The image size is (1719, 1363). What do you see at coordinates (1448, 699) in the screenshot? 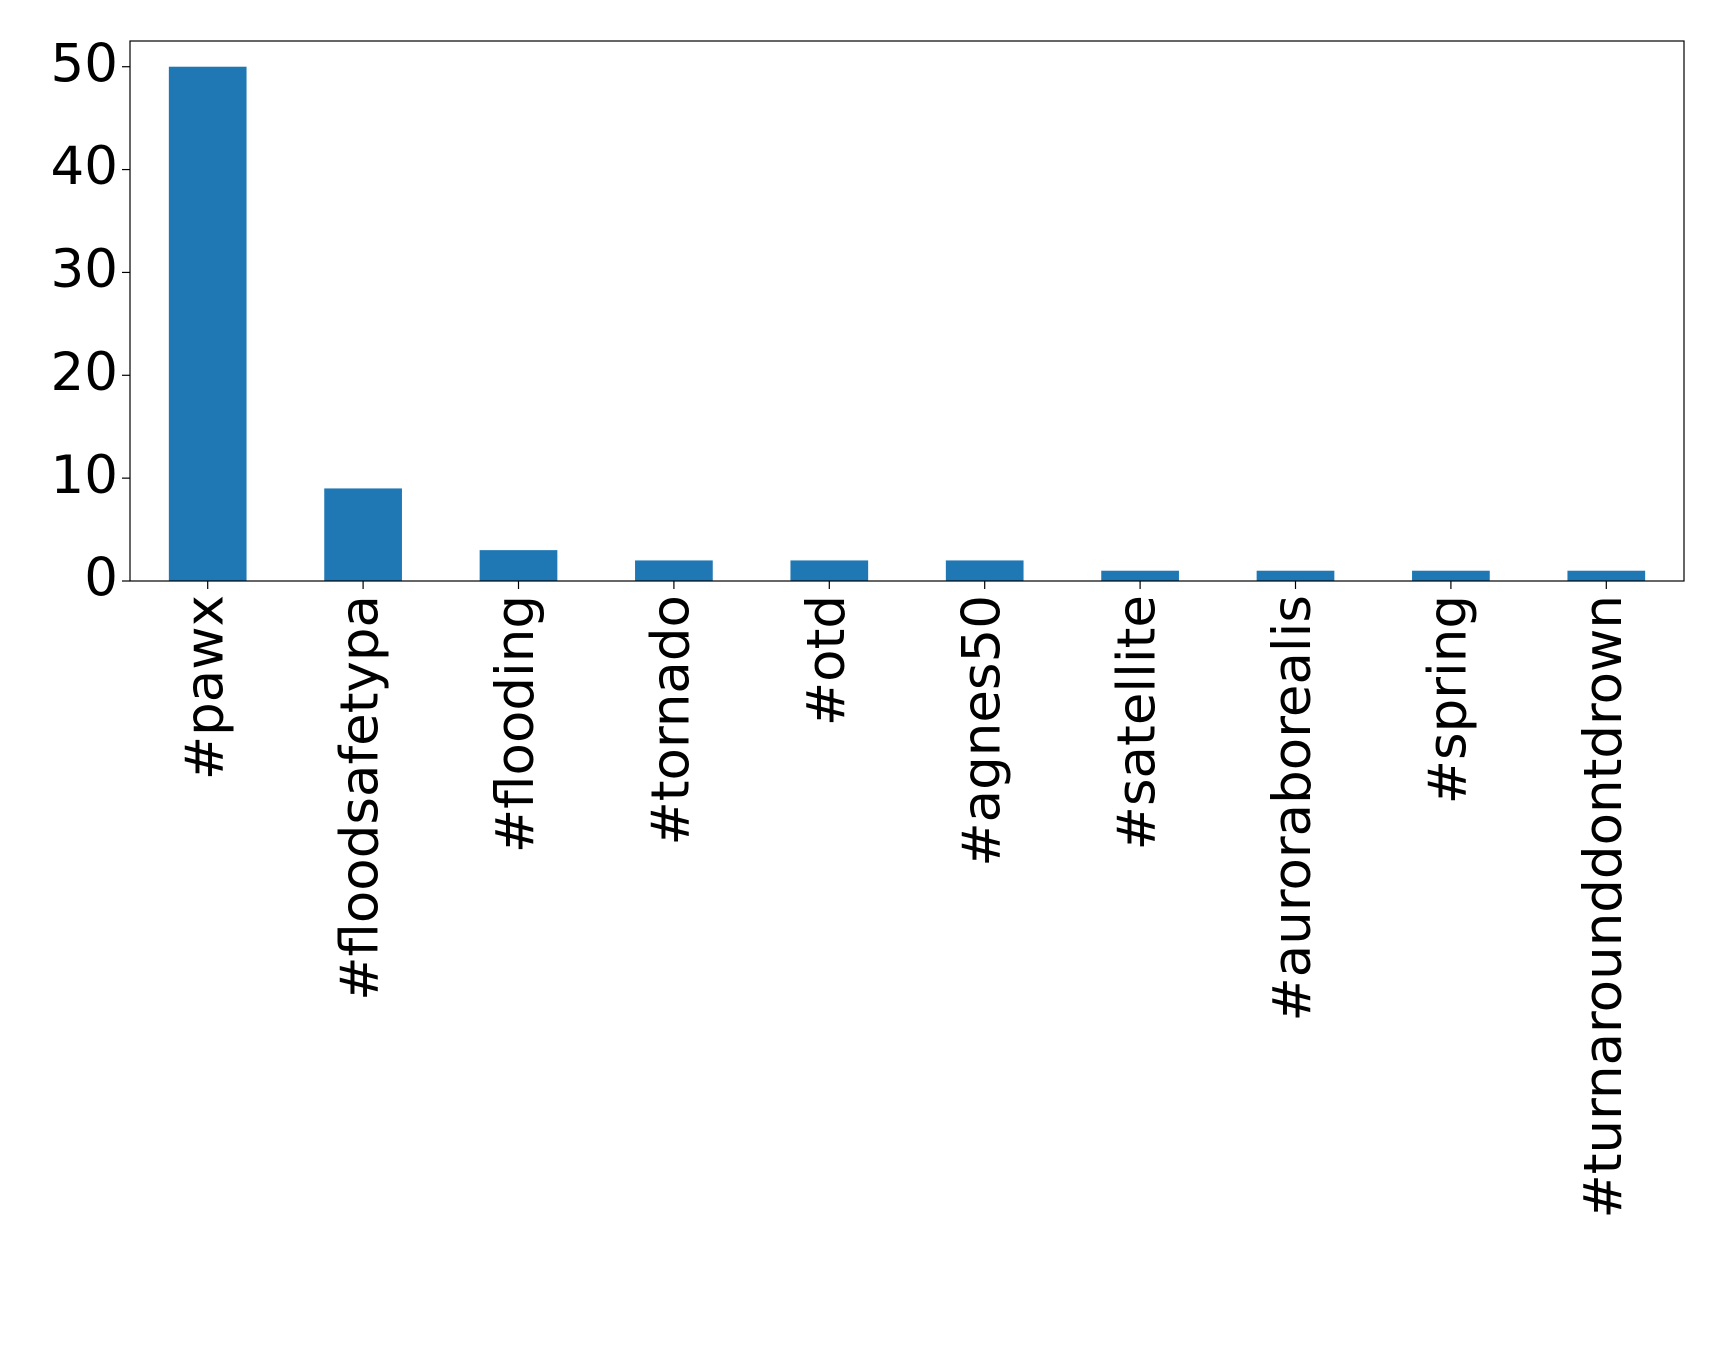
I see `x-tick-label: #spring` at bounding box center [1448, 699].